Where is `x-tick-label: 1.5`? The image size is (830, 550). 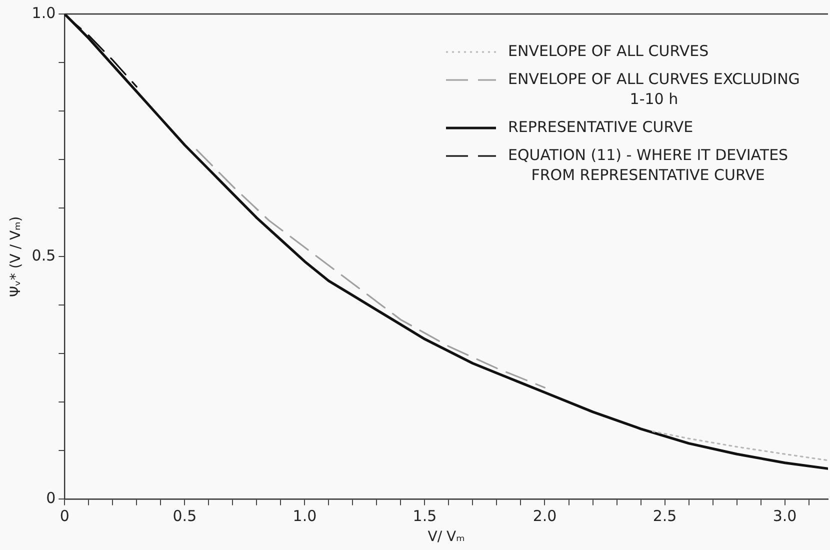
x-tick-label: 1.5 is located at coordinates (424, 516).